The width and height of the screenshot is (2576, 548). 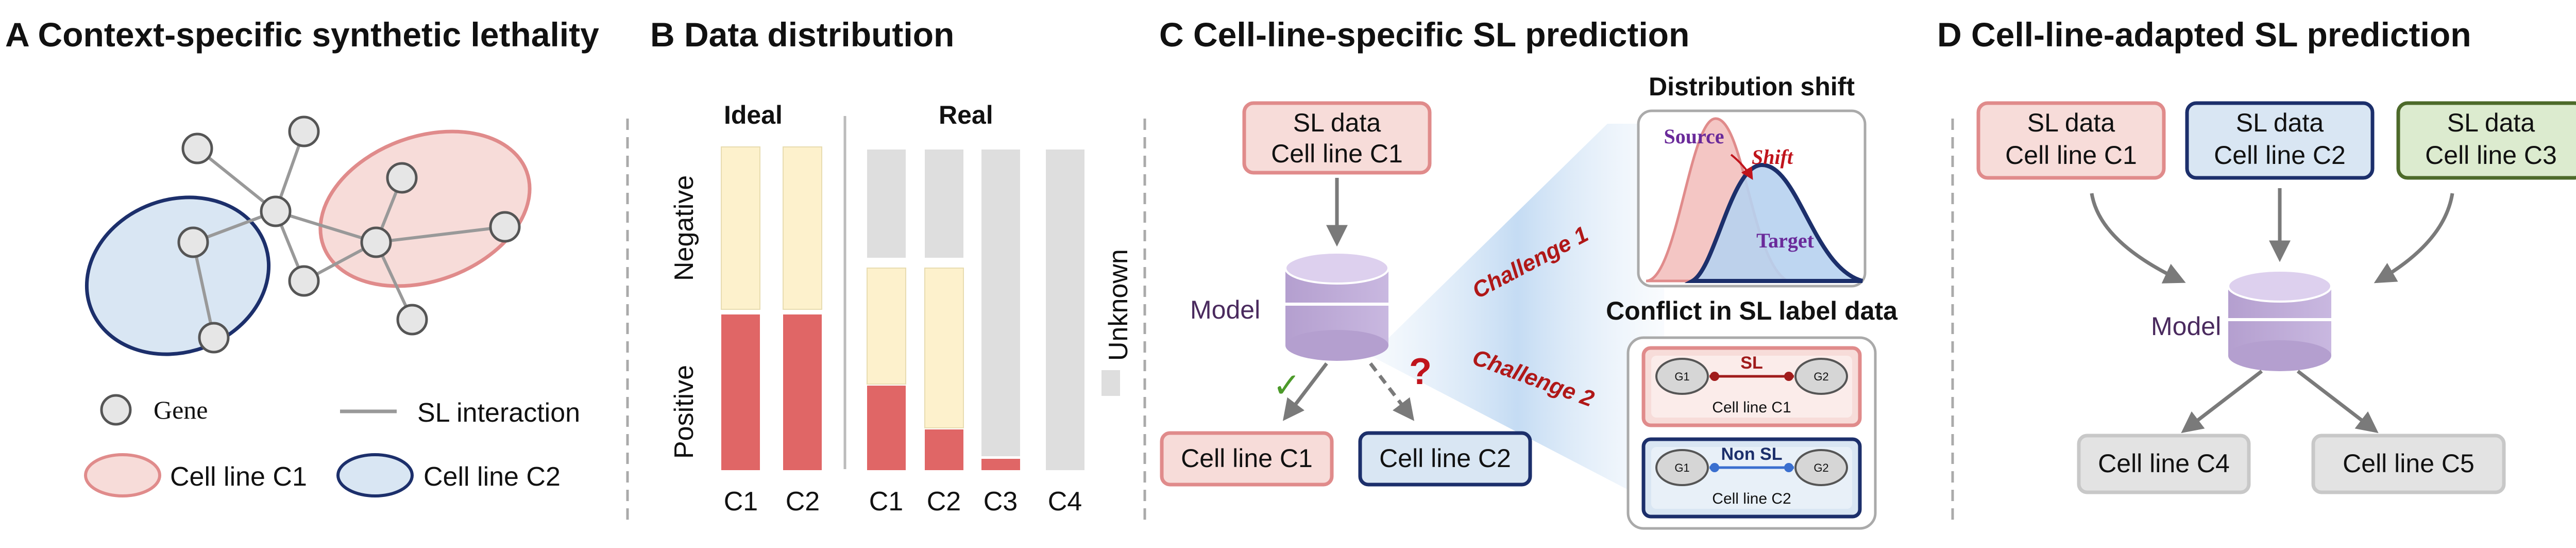 What do you see at coordinates (886, 204) in the screenshot?
I see `real-c1-unknown-bar` at bounding box center [886, 204].